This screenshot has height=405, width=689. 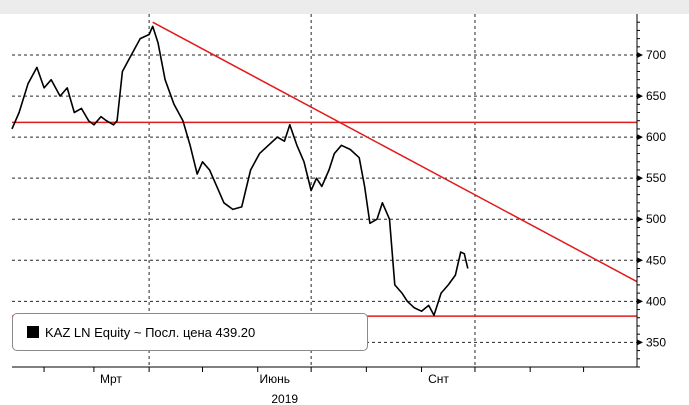 What do you see at coordinates (656, 137) in the screenshot?
I see `y-tick-label: 600` at bounding box center [656, 137].